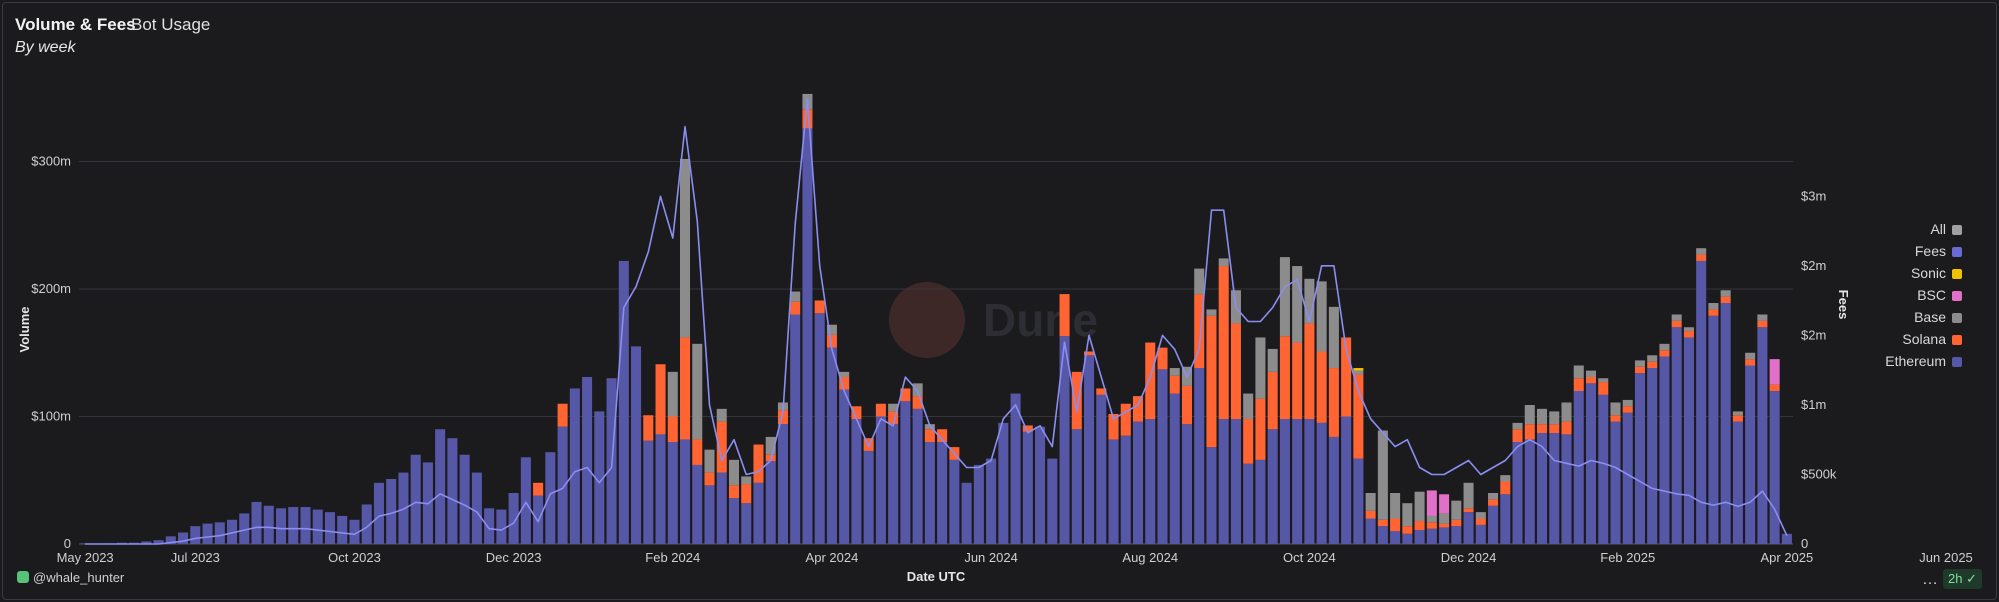 The height and width of the screenshot is (602, 1999). I want to click on bar-segment-bsc, so click(1774, 372).